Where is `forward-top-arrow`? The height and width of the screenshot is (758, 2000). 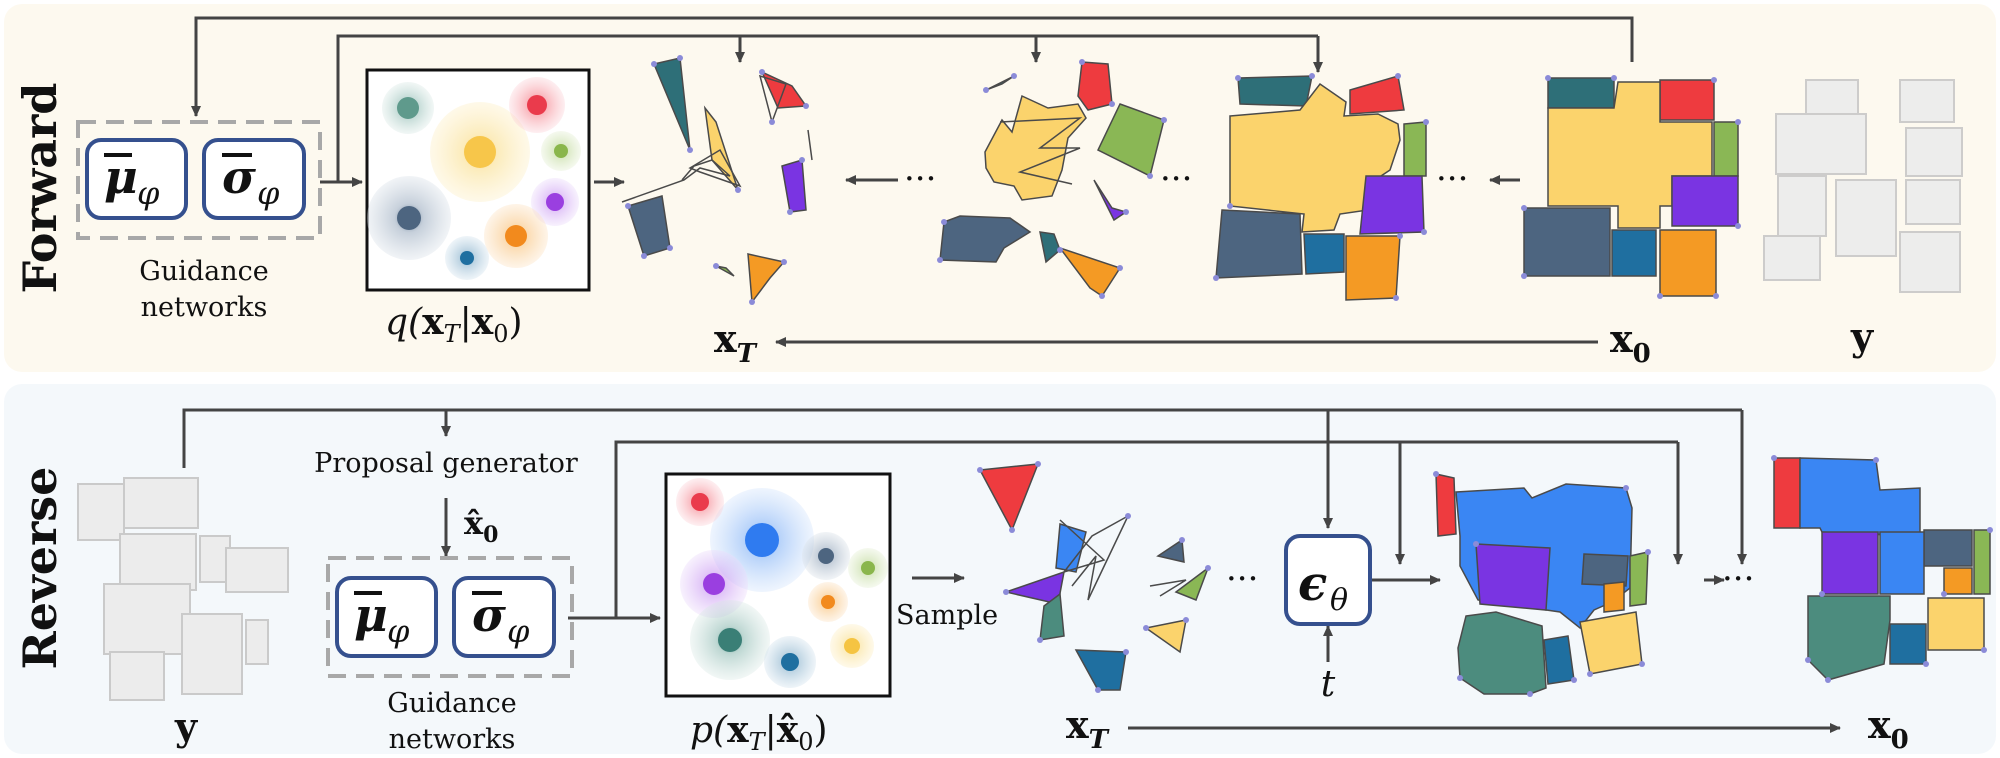
forward-top-arrow is located at coordinates (912, 66).